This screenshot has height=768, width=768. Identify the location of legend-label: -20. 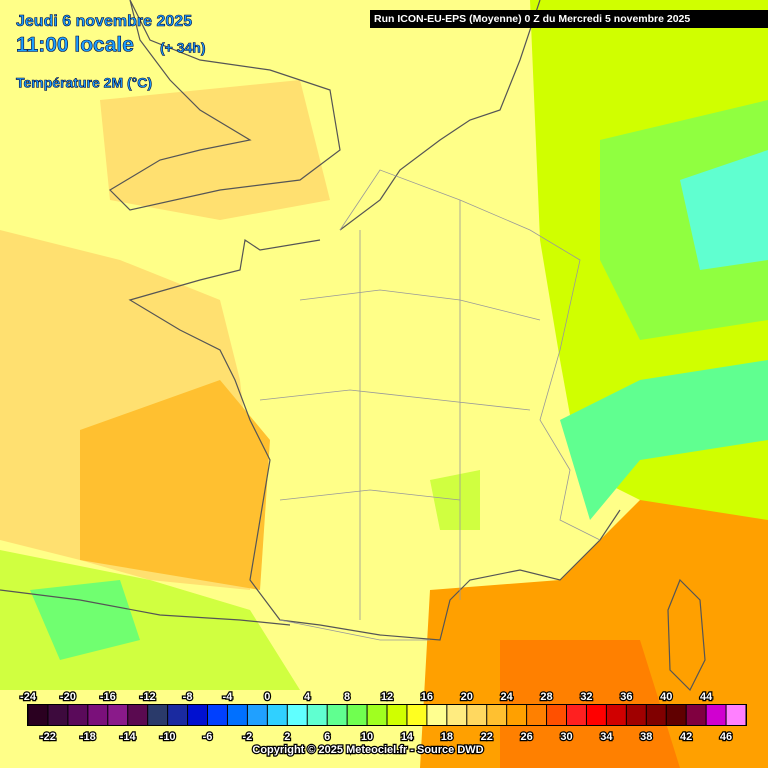
(68, 697).